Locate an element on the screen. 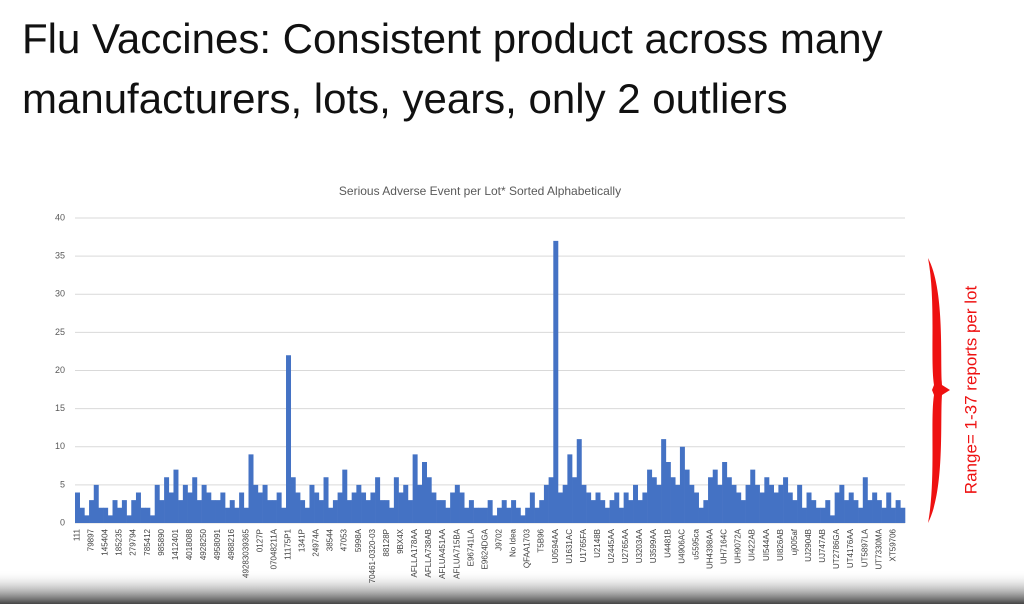  y-tick-label: 20 is located at coordinates (60, 370).